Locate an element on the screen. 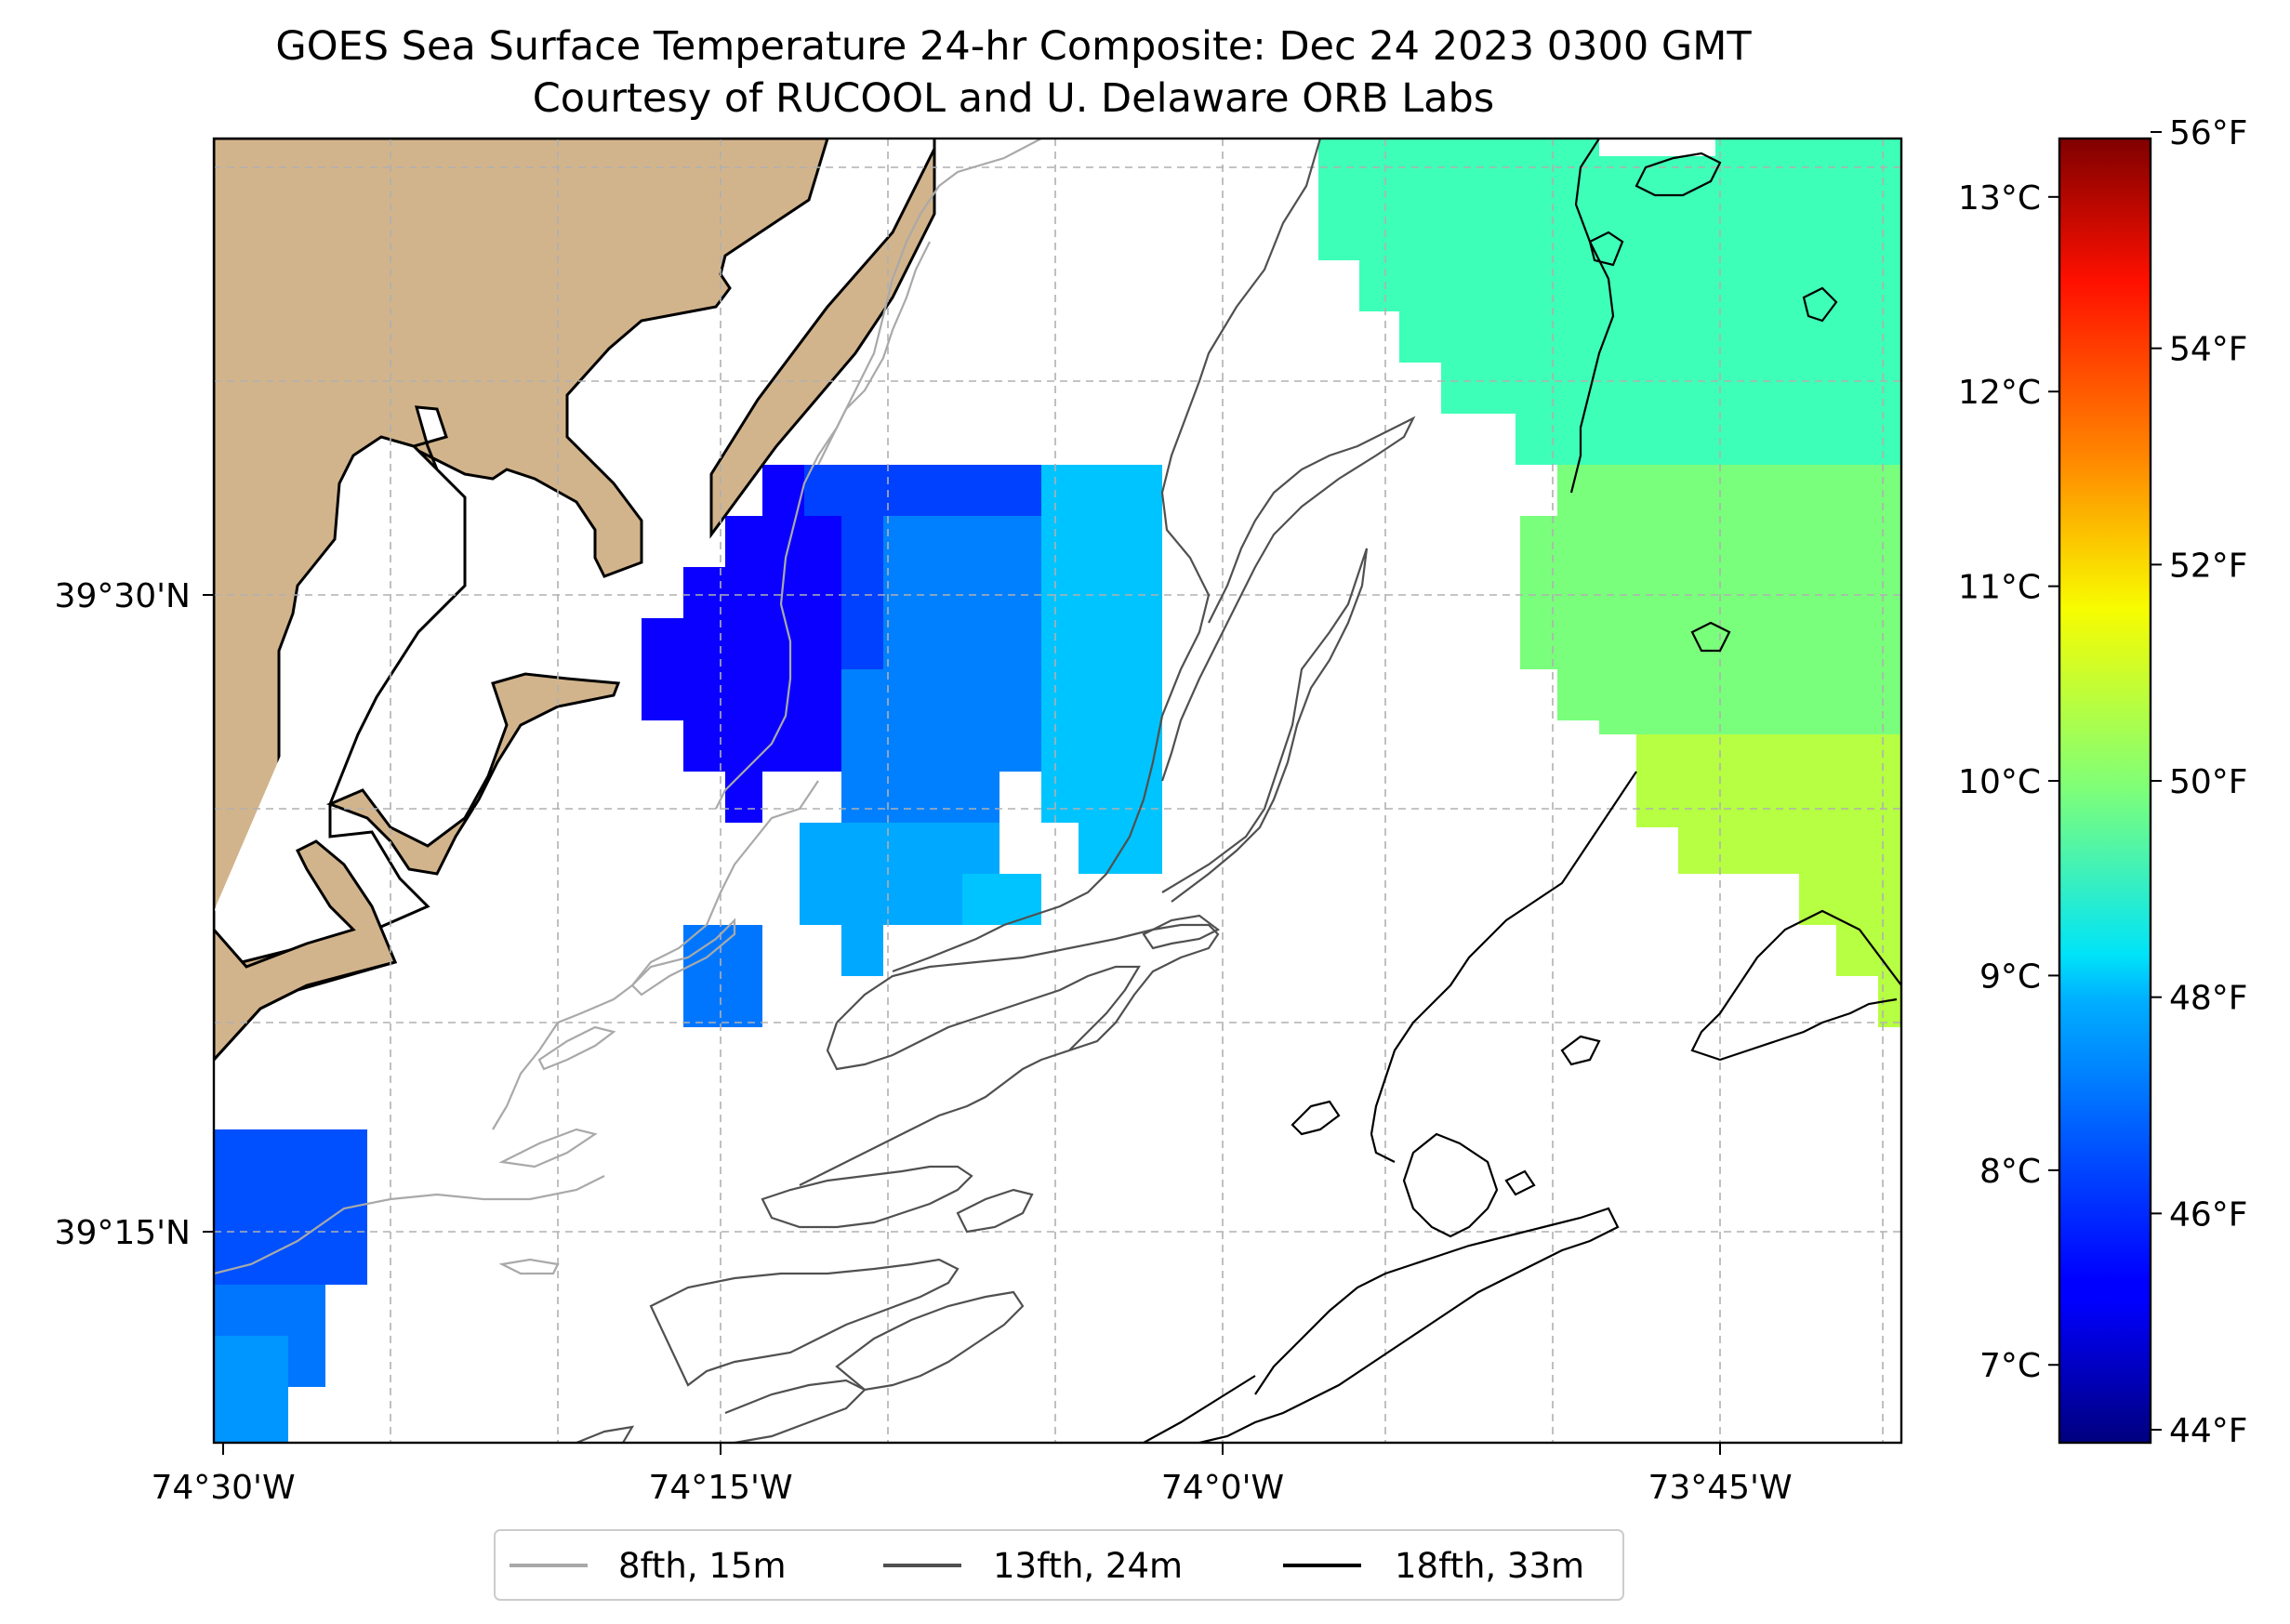  colorbar-label-fahrenheit: 46°F is located at coordinates (2208, 1214).